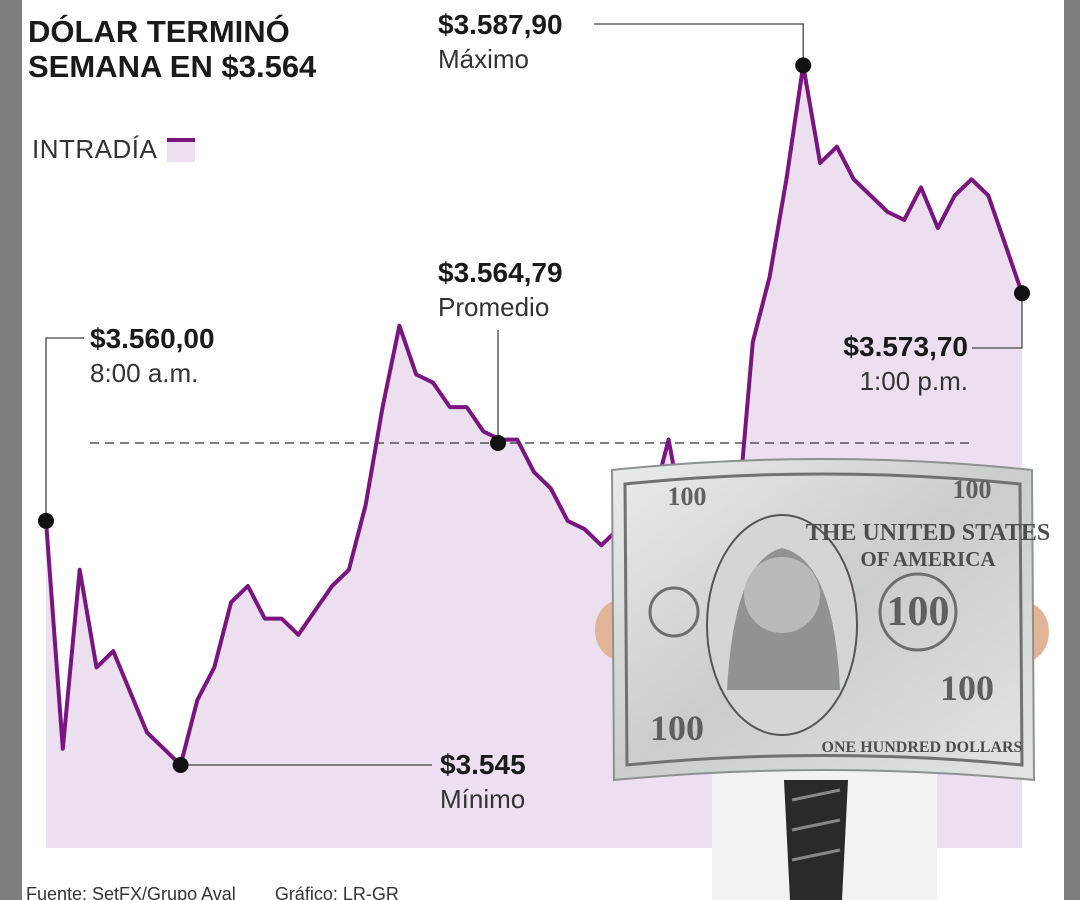 Image resolution: width=1080 pixels, height=900 pixels. Describe the element at coordinates (997, 321) in the screenshot. I see `close-leader` at that location.